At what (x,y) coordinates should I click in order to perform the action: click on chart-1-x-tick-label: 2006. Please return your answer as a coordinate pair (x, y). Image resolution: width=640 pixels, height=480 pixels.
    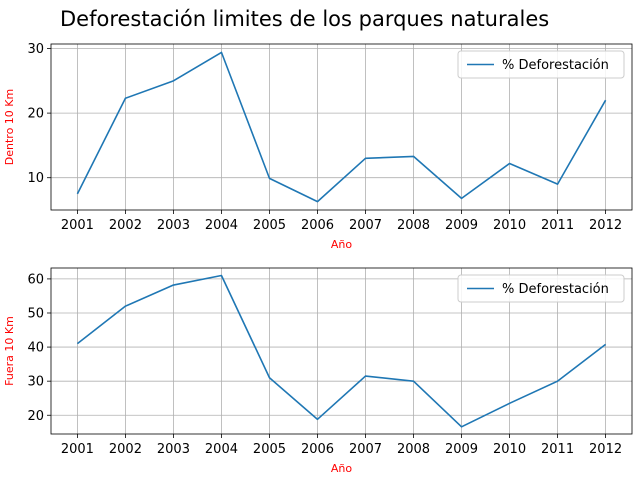
    Looking at the image, I should click on (317, 225).